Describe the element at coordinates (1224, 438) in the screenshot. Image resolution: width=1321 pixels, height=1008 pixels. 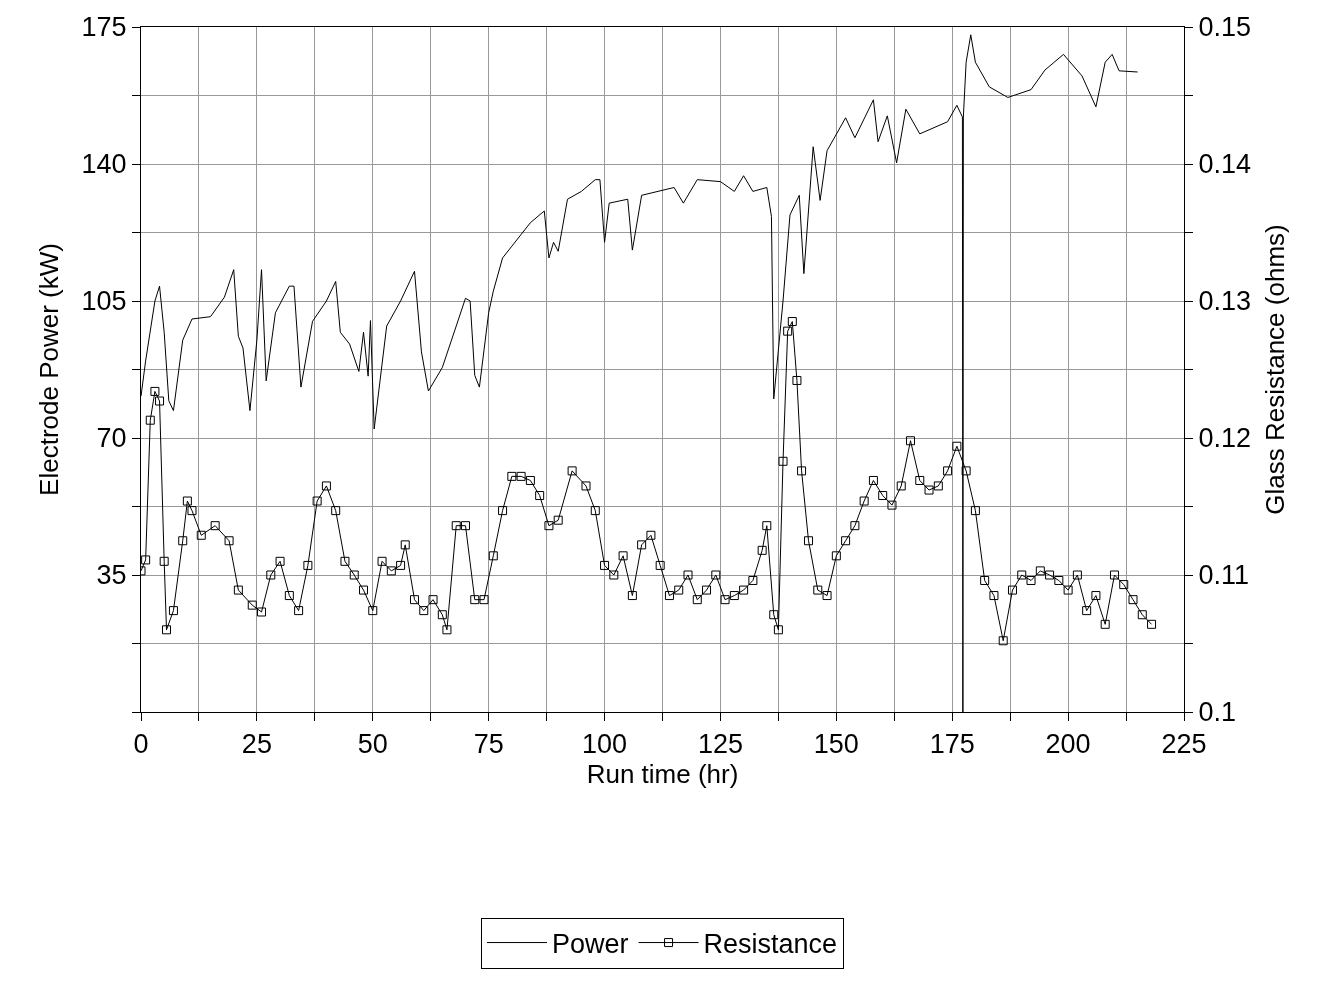
I see `y2-tick-label: 0.12` at that location.